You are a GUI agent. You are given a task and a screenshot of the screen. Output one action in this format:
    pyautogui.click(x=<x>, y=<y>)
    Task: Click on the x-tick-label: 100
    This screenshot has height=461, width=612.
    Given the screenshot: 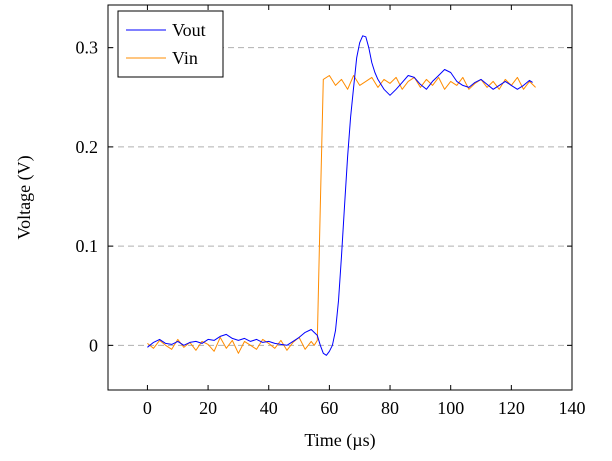 What is the action you would take?
    pyautogui.click(x=450, y=408)
    